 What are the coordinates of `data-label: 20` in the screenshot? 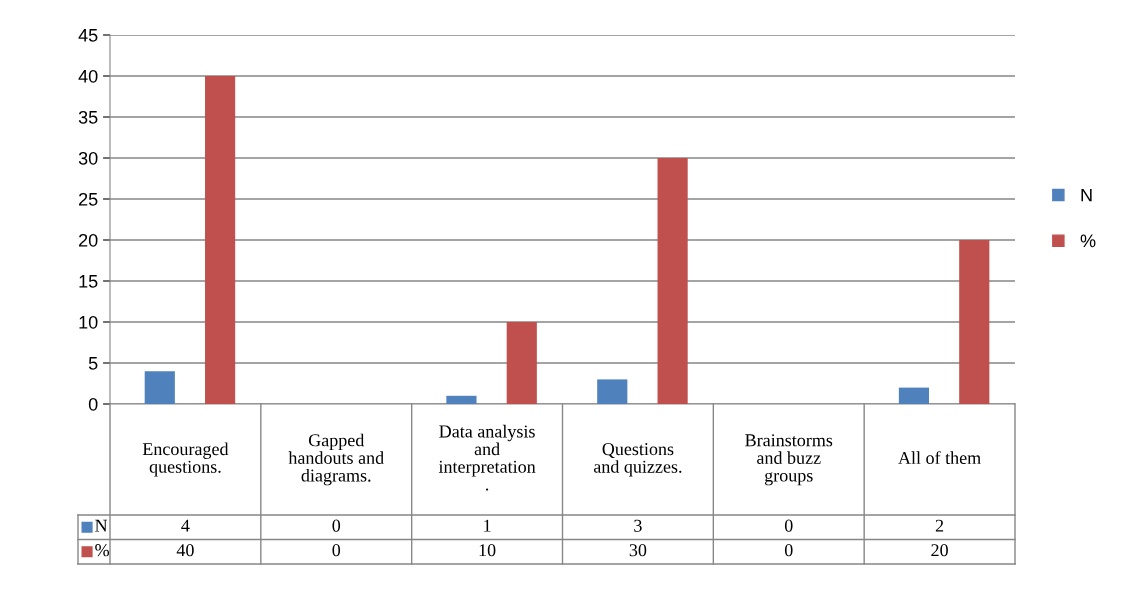 It's located at (939, 550).